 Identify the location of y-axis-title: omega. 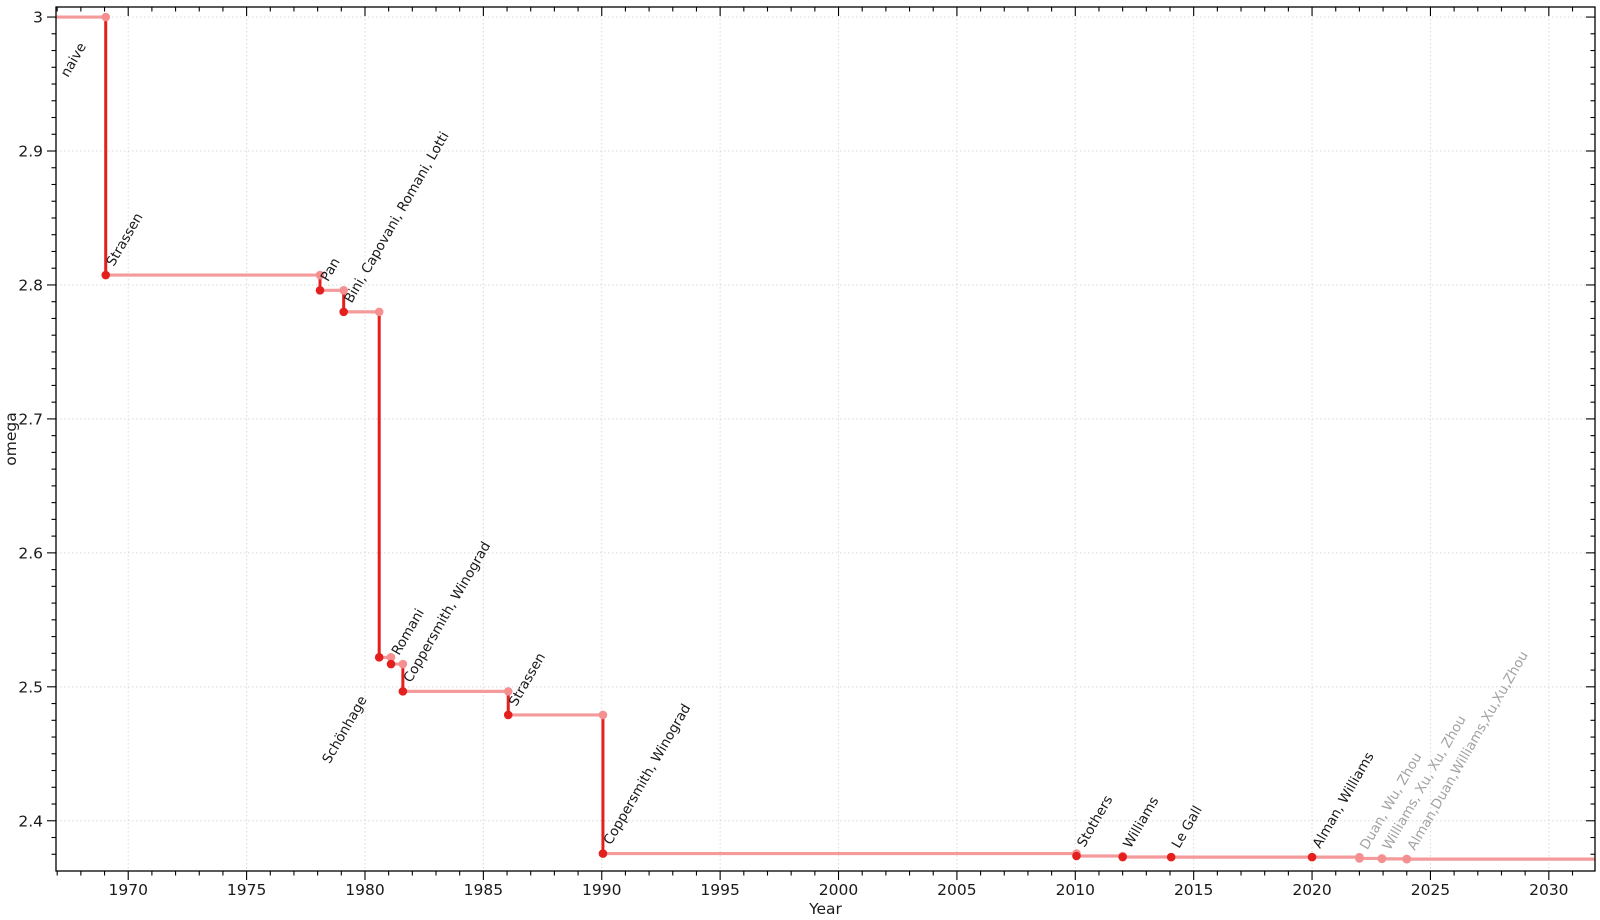
(11, 438).